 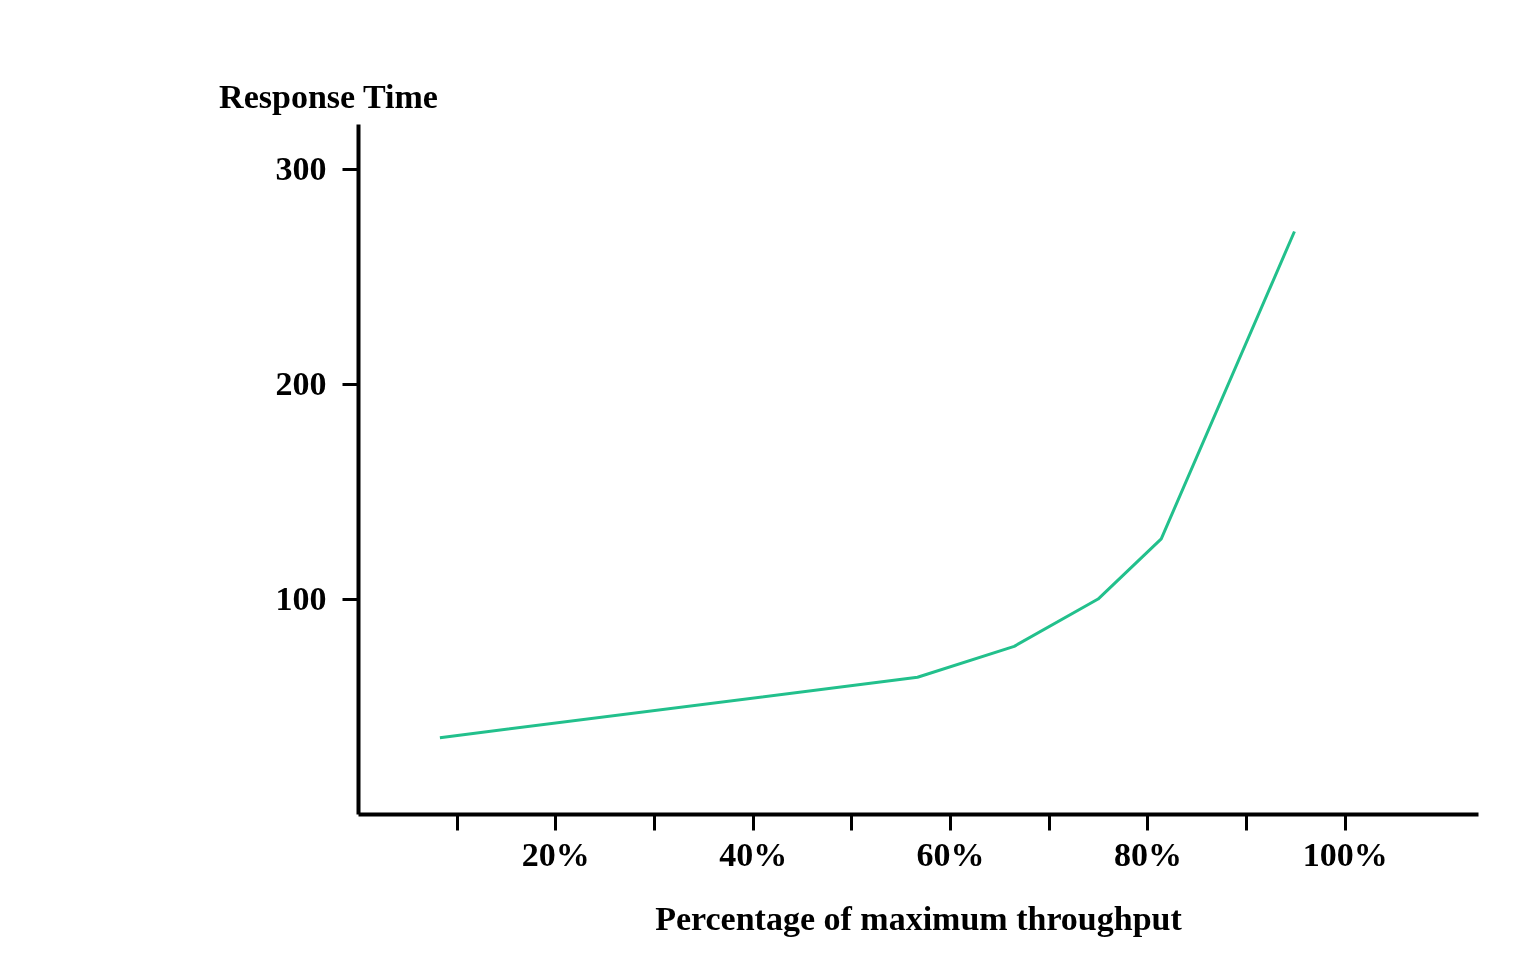 What do you see at coordinates (950, 854) in the screenshot?
I see `x-tick-label: 60%` at bounding box center [950, 854].